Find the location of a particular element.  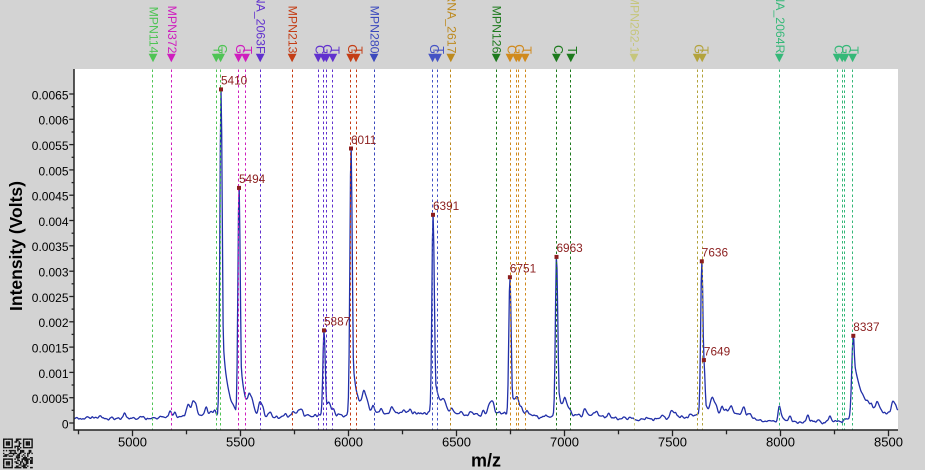

svg-text: 0.0065 is located at coordinates (50, 95).